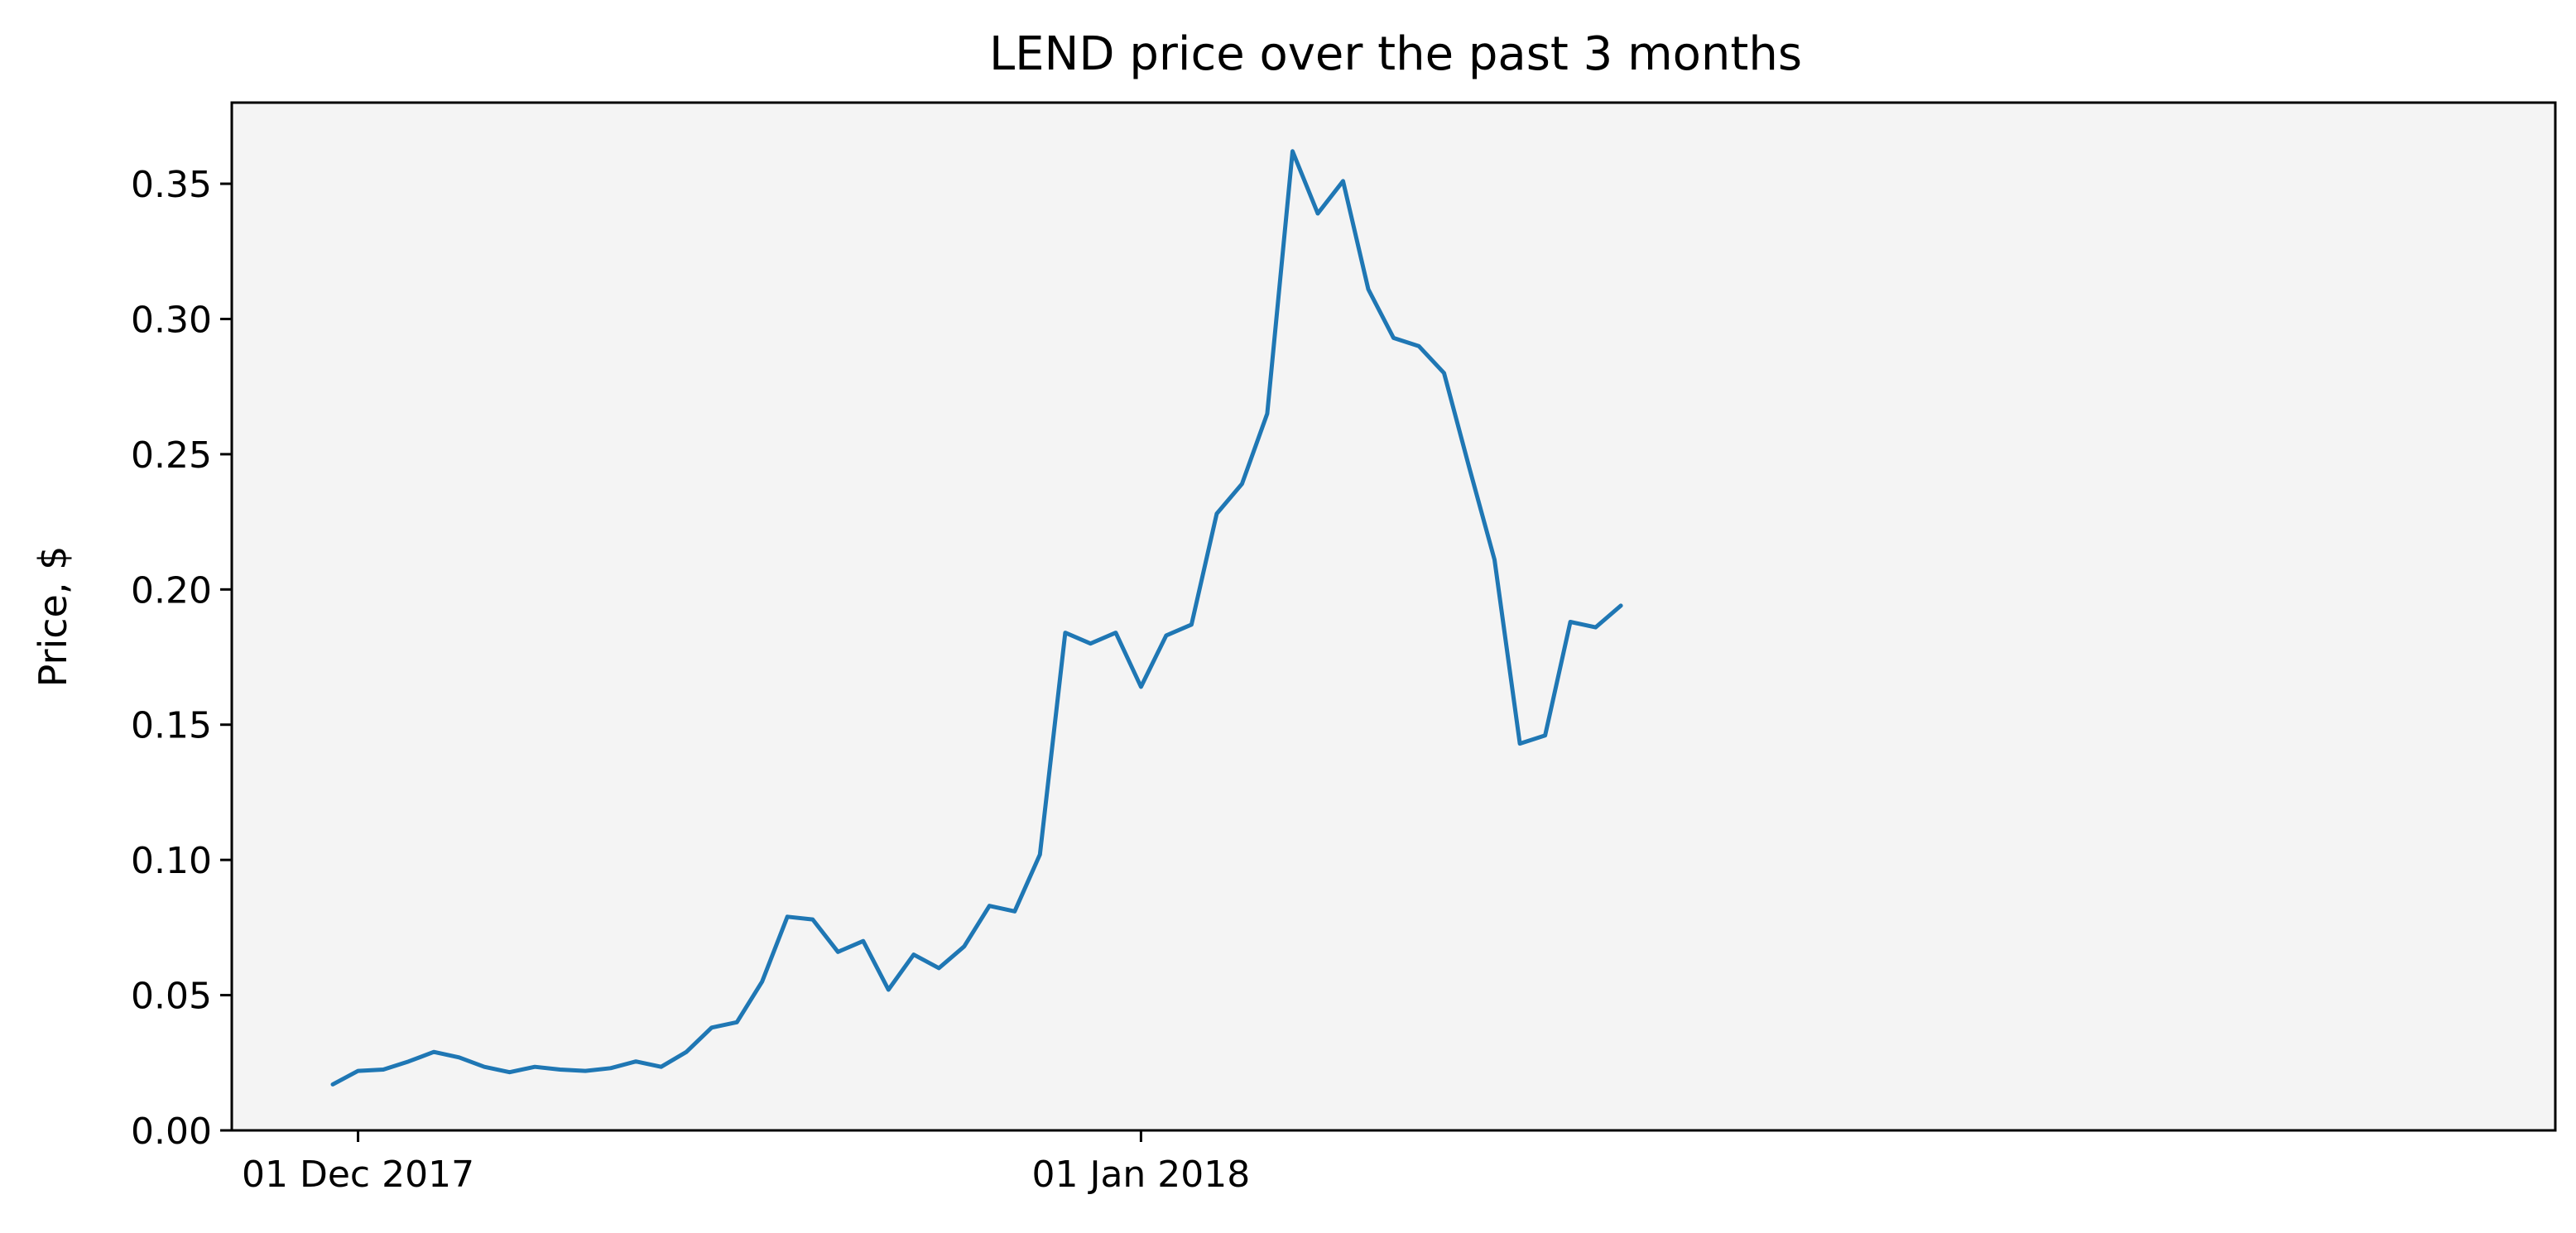  Describe the element at coordinates (181, 658) in the screenshot. I see `y-axis: 0.00 0.05 0.10 0.15 0.20 0.25 0.30 0.35` at that location.